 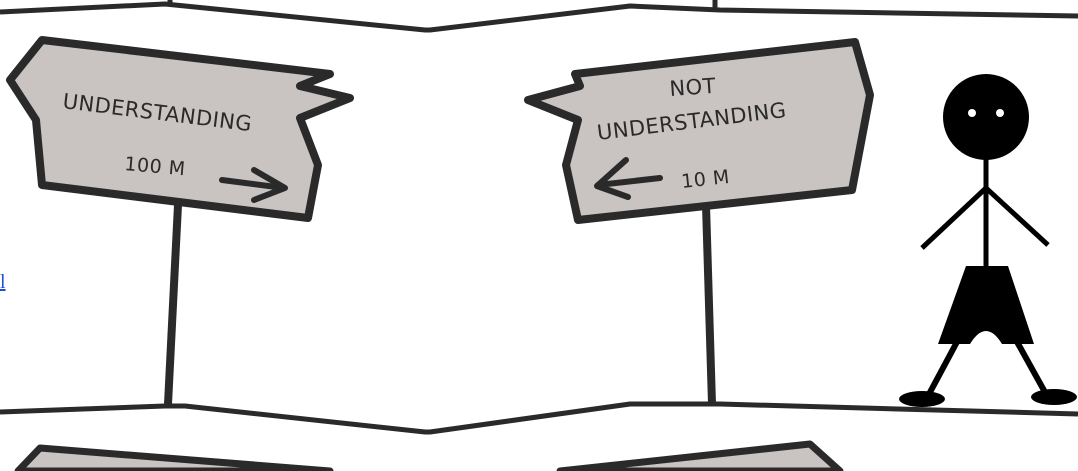 I want to click on figure-arm-left, so click(x=954, y=218).